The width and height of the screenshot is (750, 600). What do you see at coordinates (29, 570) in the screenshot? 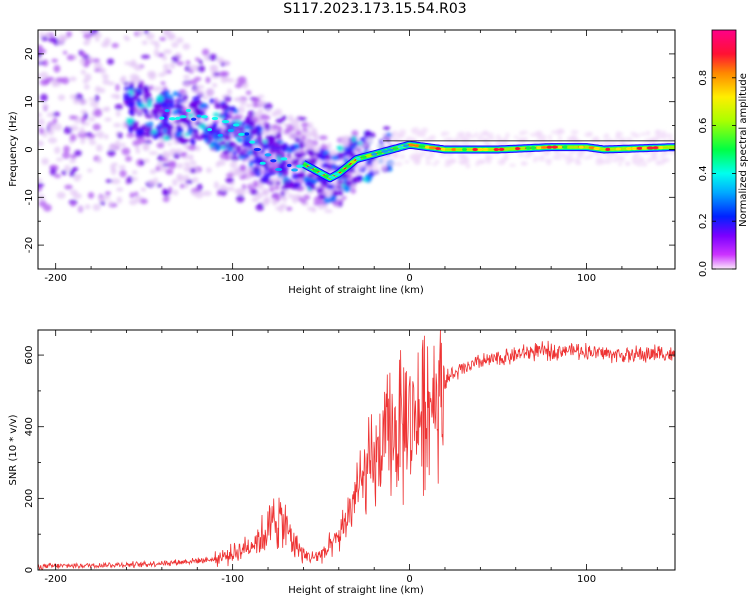
I see `snr-y-tick-label: 0` at bounding box center [29, 570].